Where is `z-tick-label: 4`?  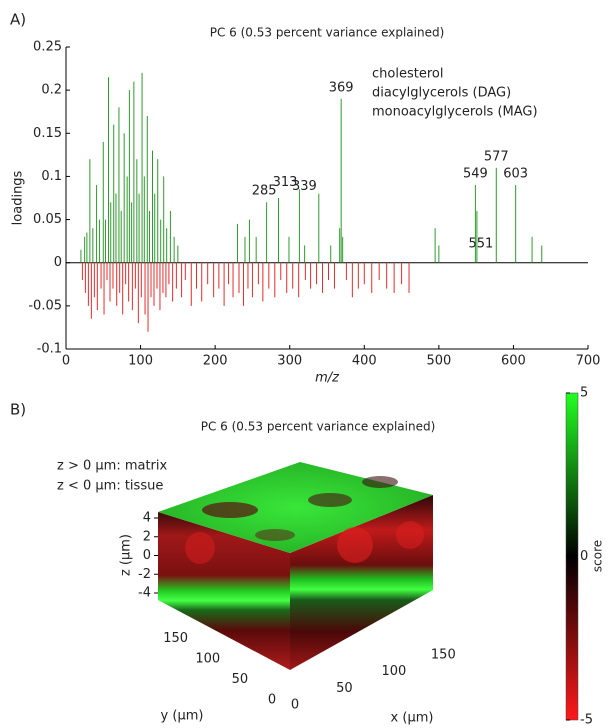 z-tick-label: 4 is located at coordinates (147, 518).